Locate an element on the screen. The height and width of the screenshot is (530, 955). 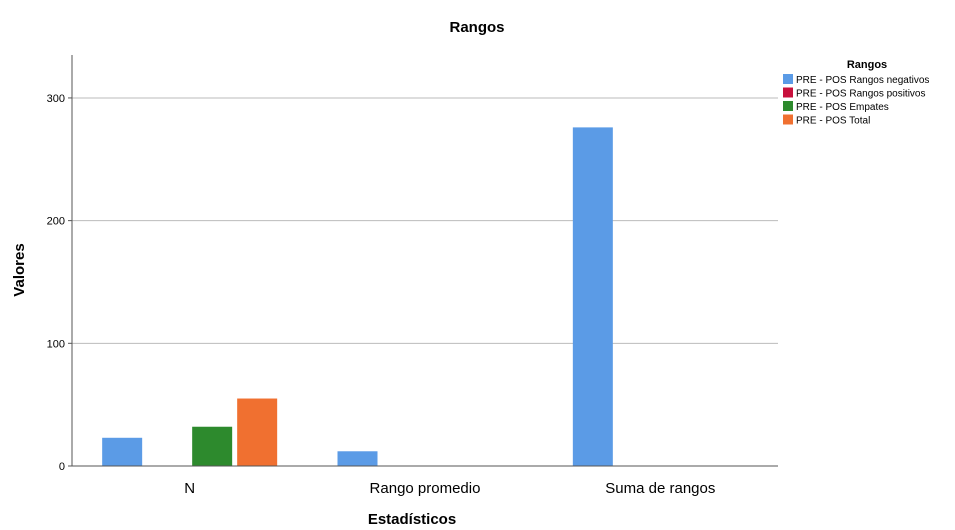
y-tick-labels: 0 100 200 300 is located at coordinates (59, 283).